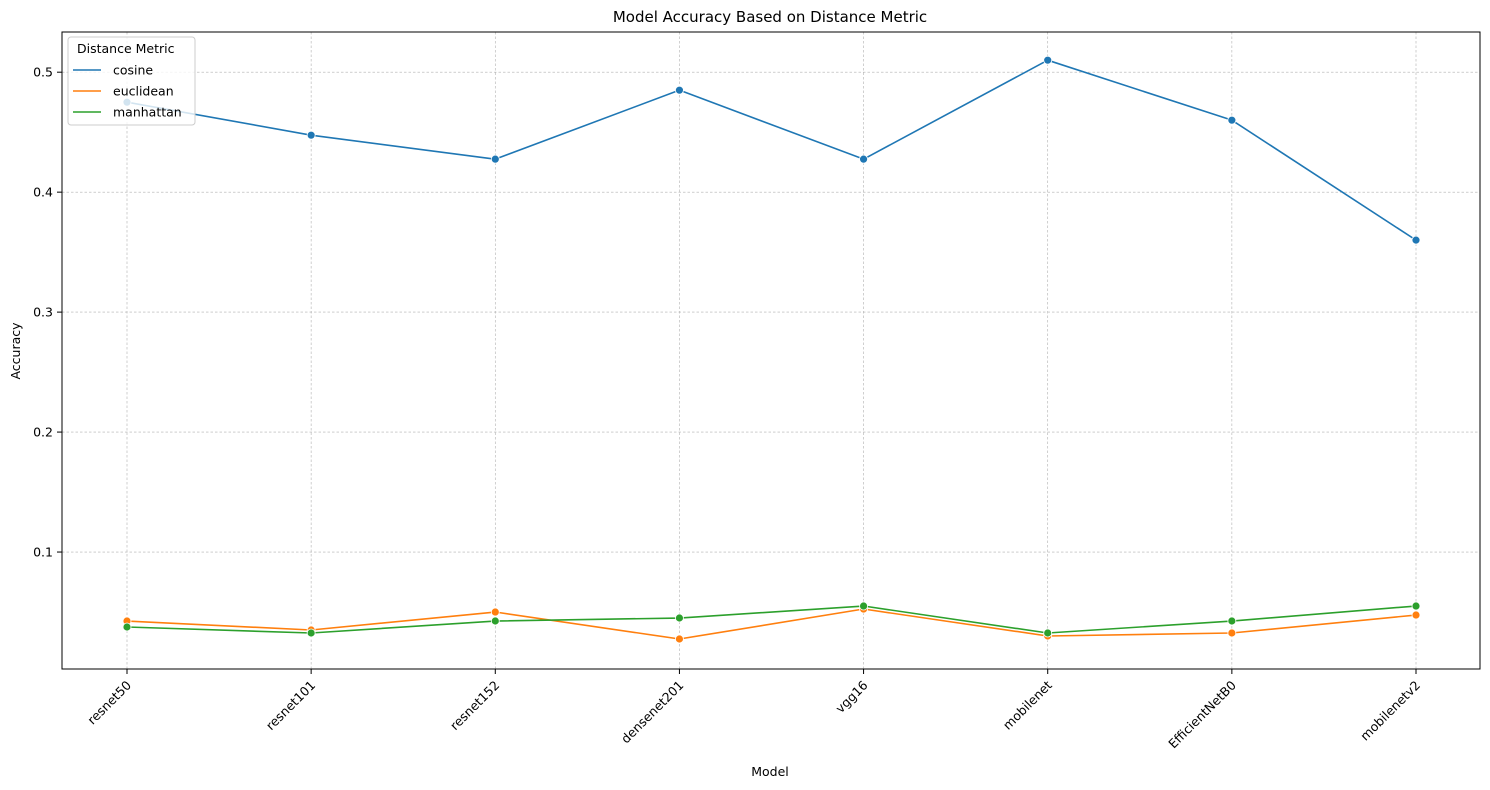  Describe the element at coordinates (1027, 704) in the screenshot. I see `x-tick-label: mobilenet` at that location.